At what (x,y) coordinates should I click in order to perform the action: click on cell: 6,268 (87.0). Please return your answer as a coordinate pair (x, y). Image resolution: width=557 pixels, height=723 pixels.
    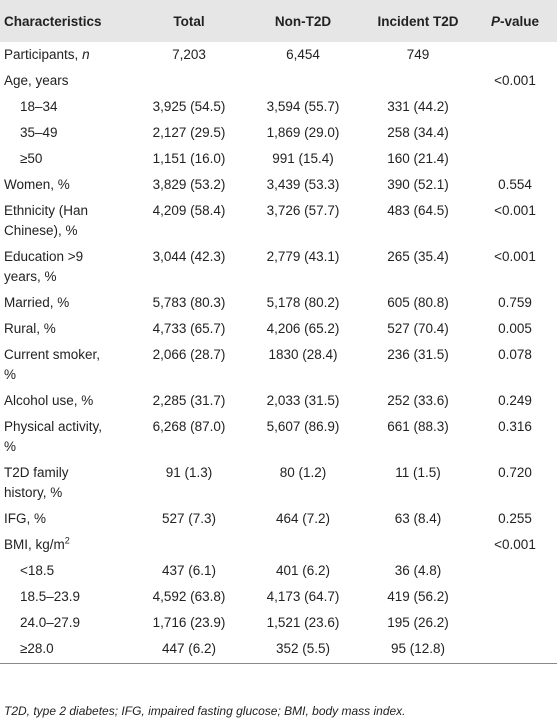
    Looking at the image, I should click on (189, 426).